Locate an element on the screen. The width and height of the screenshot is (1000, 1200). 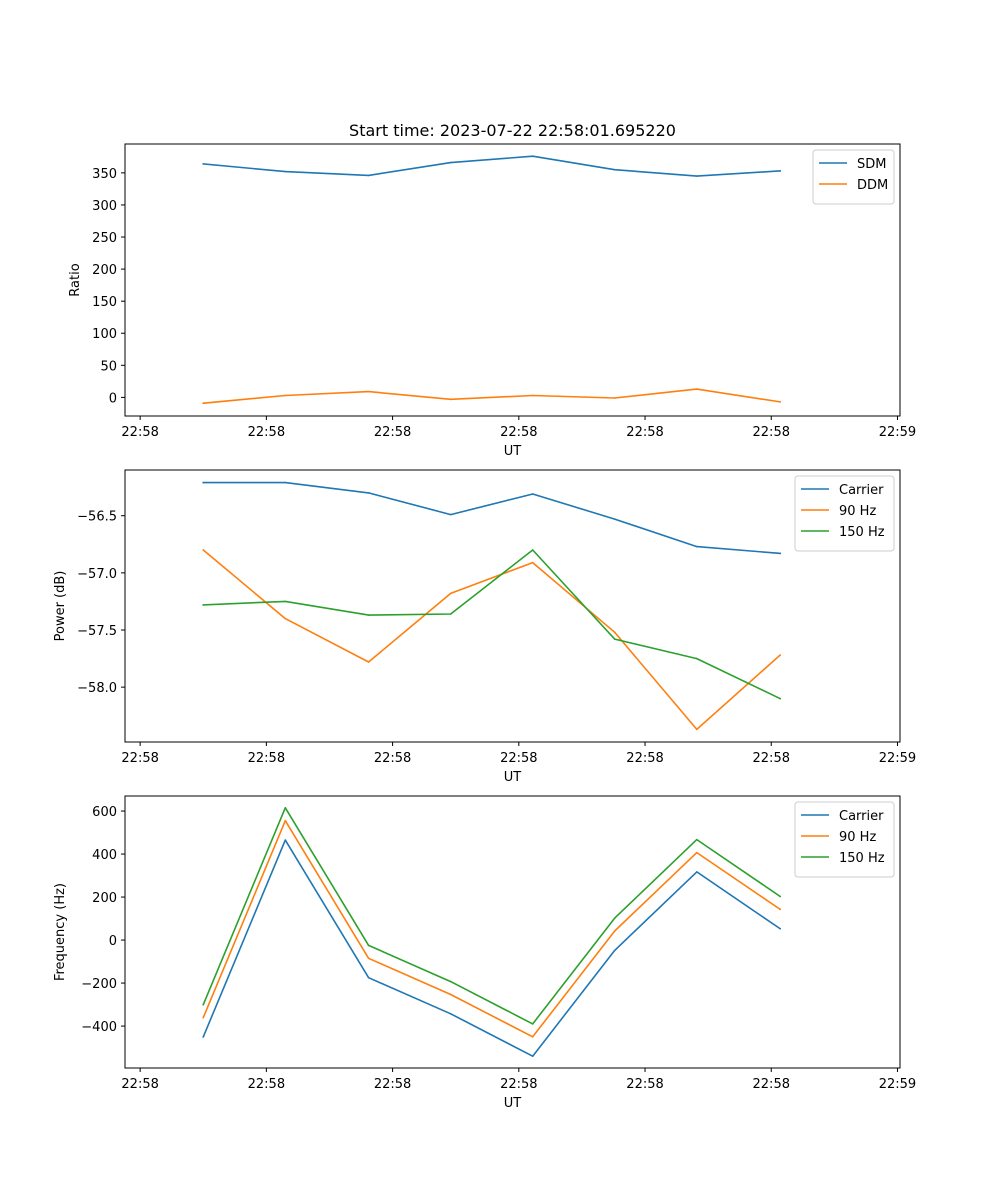
y-tick-label: −56.5 is located at coordinates (97, 517).